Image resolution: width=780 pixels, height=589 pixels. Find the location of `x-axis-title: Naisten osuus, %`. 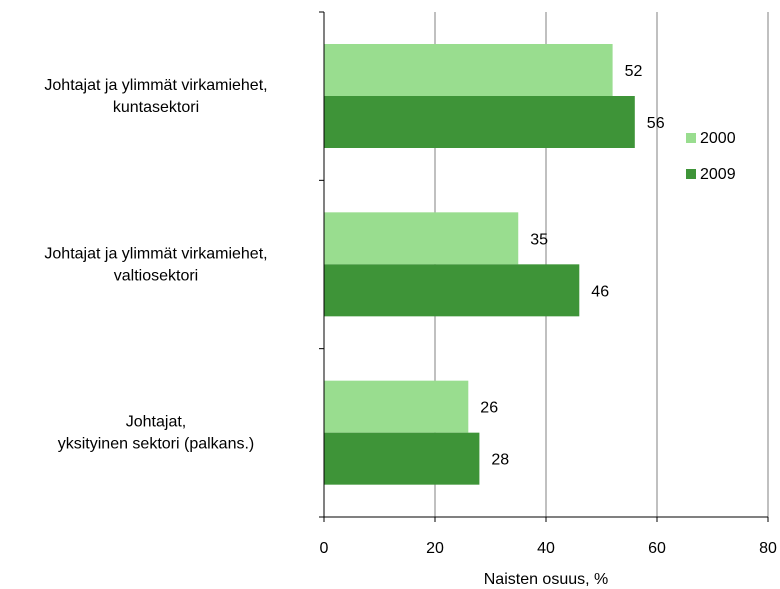

x-axis-title: Naisten osuus, % is located at coordinates (546, 579).